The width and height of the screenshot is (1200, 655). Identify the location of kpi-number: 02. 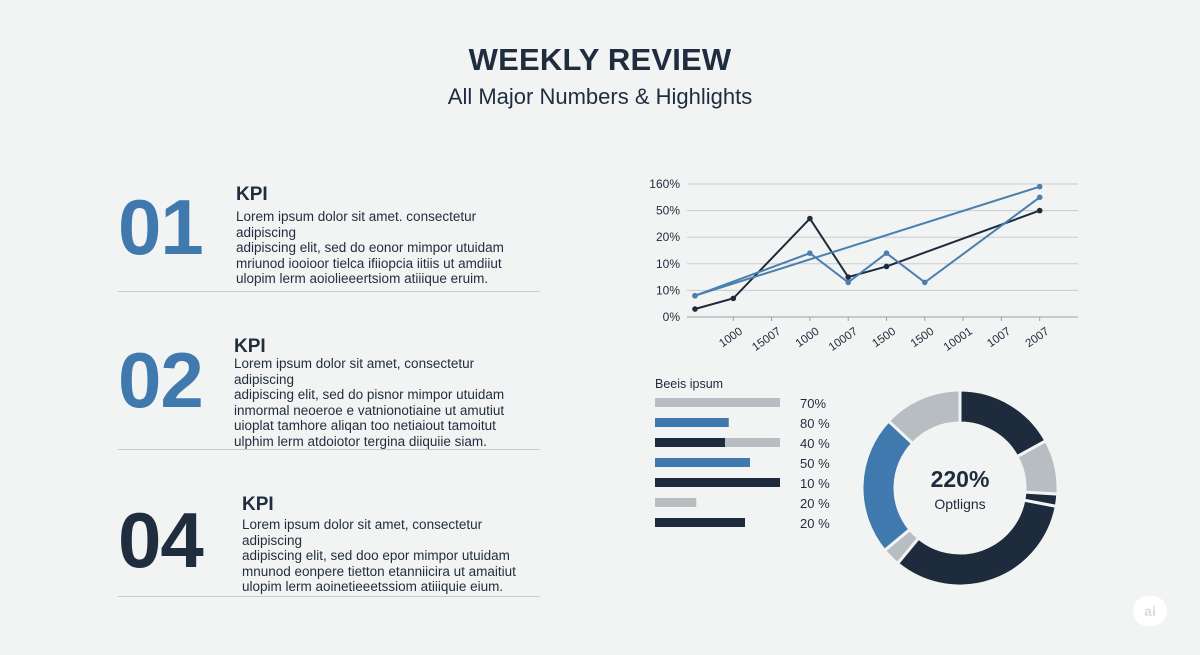
(161, 380).